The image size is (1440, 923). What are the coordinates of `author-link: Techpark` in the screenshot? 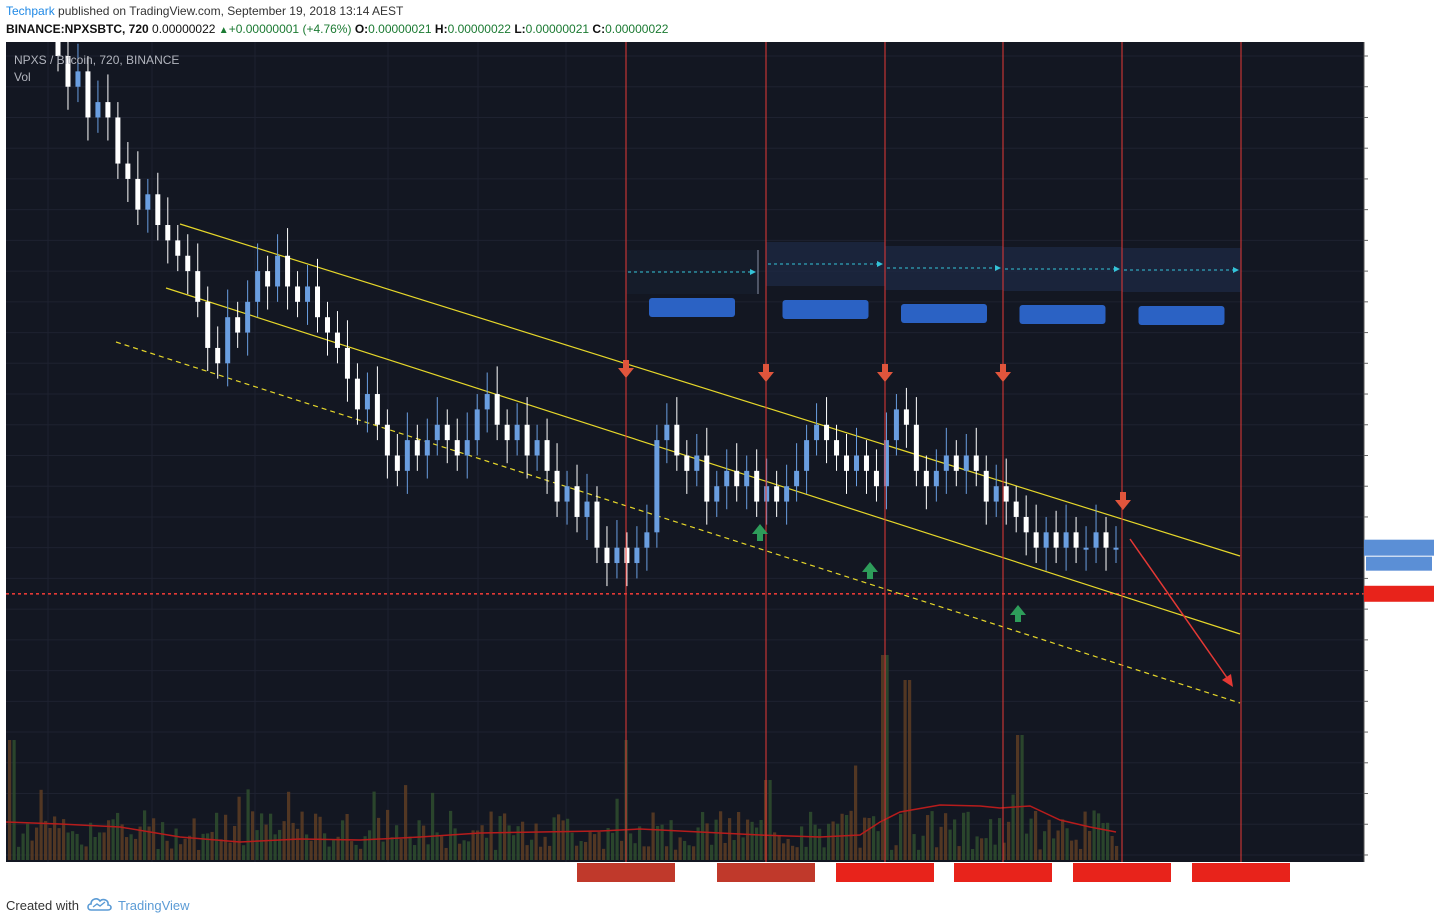 It's located at (30, 11).